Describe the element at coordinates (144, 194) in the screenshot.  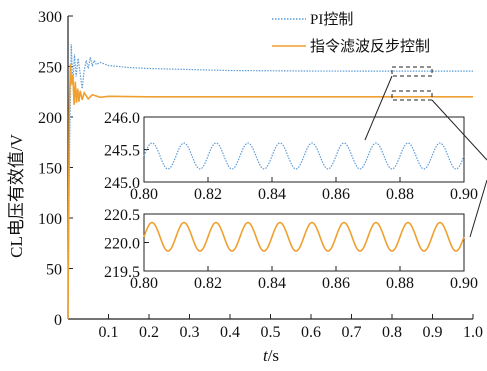
I see `inset-top-x-tick-label: 0.80` at that location.